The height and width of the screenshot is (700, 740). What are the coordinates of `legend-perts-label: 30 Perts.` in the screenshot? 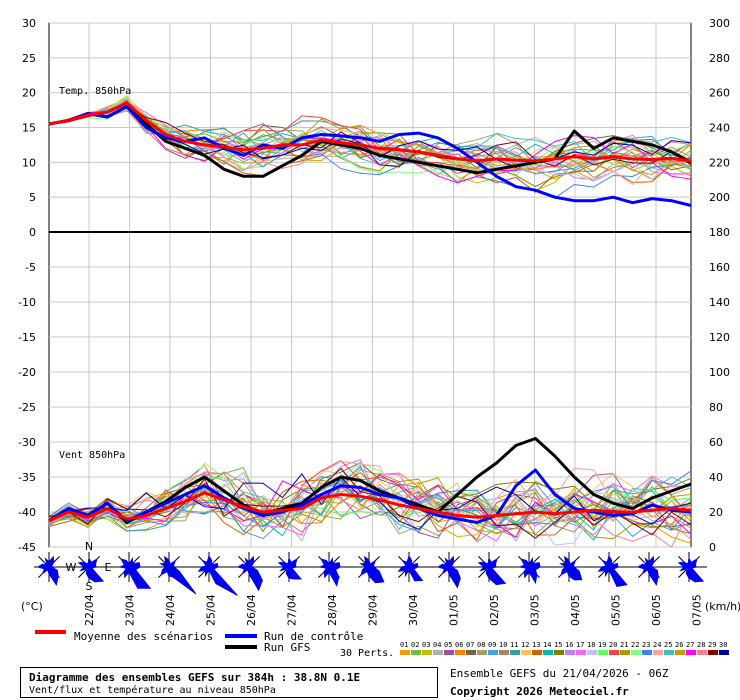 It's located at (367, 653).